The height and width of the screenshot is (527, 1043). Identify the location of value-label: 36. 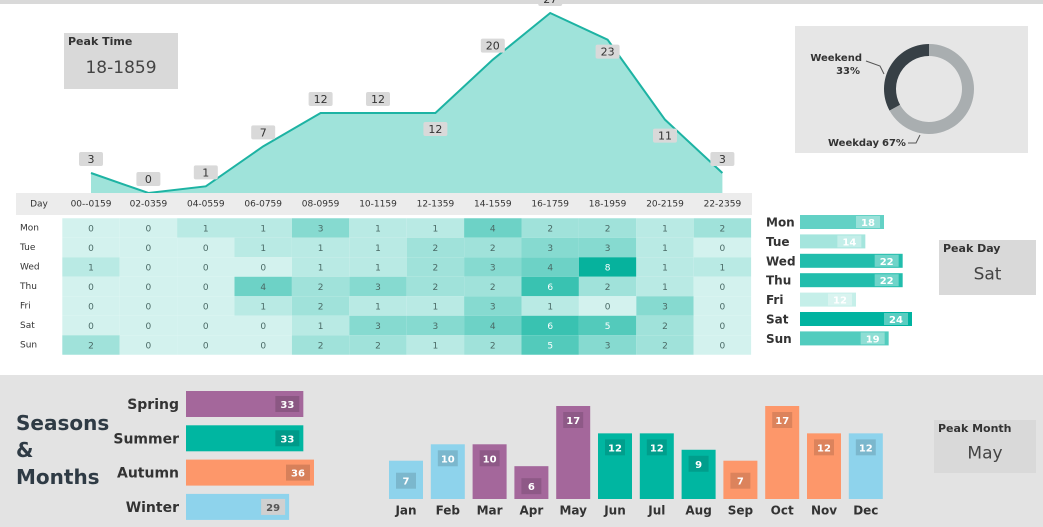
(298, 474).